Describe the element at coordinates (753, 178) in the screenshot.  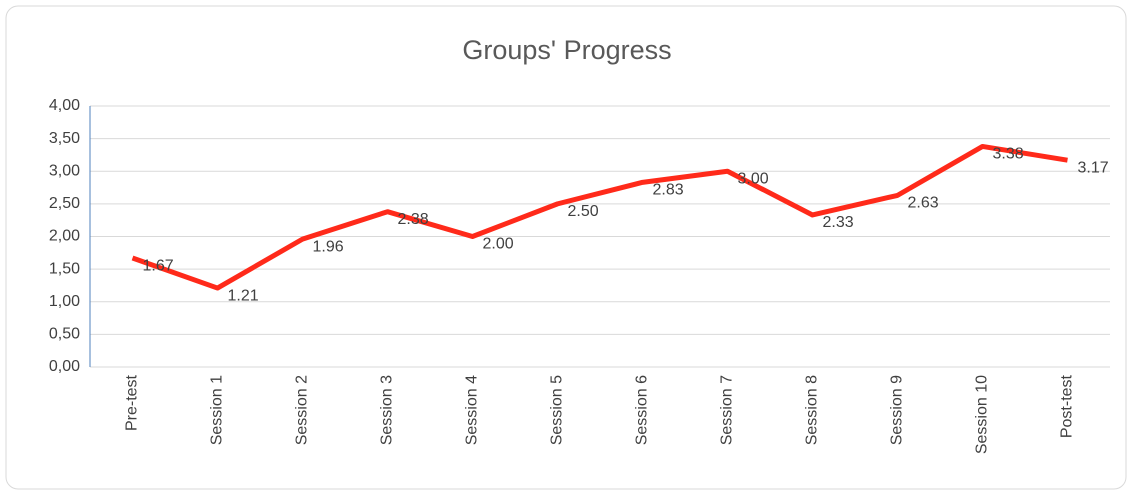
I see `data-label: 3.00` at that location.